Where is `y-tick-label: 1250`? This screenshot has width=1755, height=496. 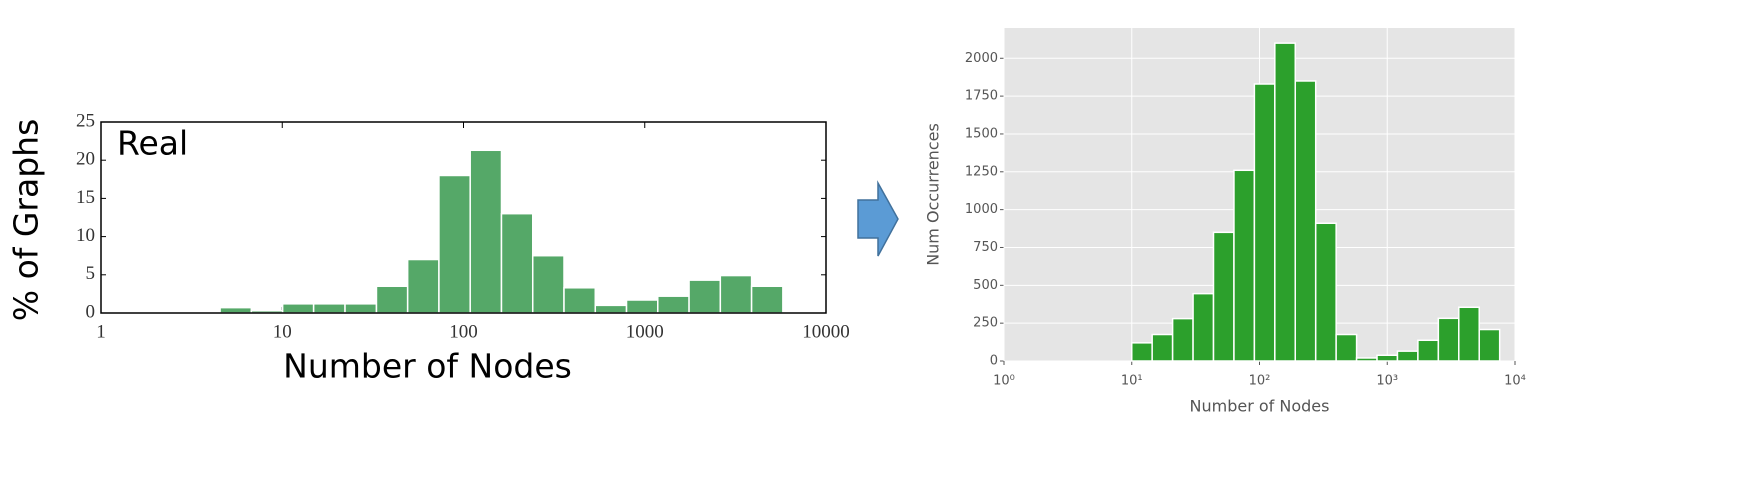 y-tick-label: 1250 is located at coordinates (981, 171).